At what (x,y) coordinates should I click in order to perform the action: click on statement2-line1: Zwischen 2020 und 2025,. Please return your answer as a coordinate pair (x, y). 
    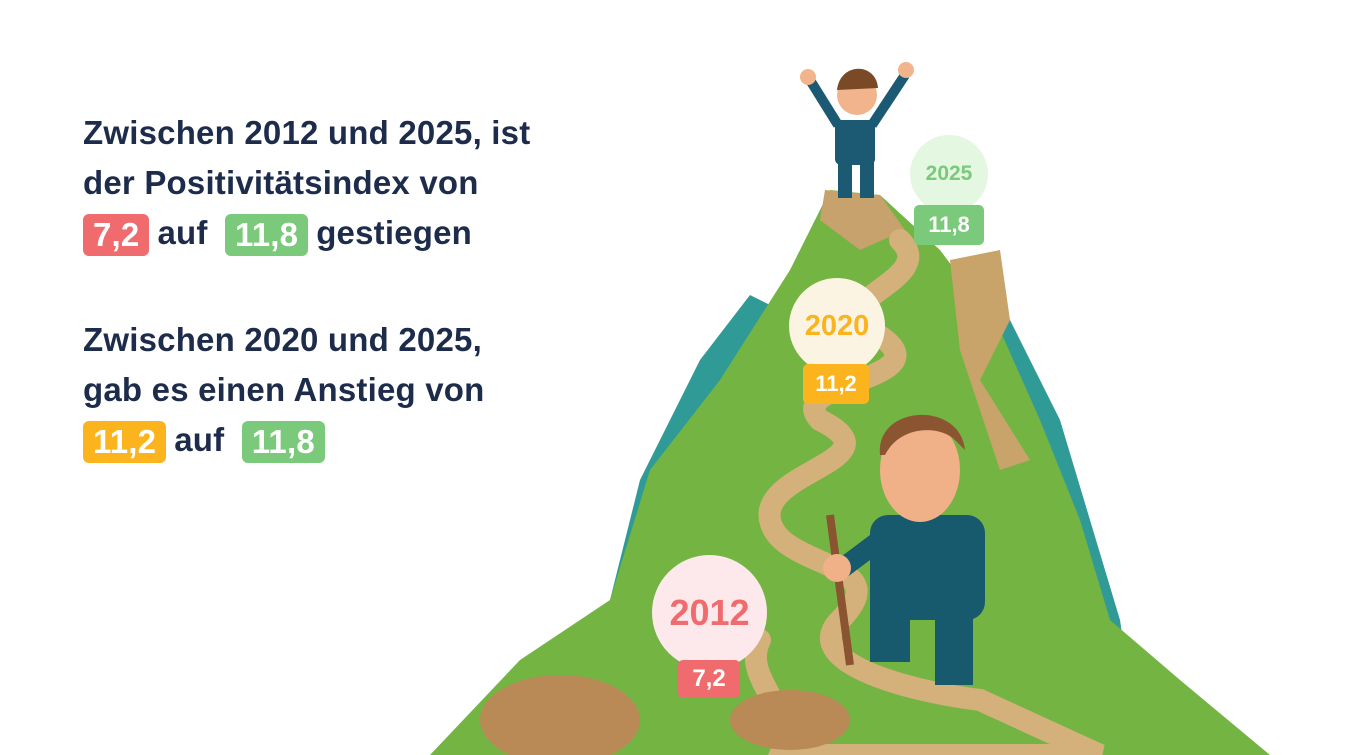
    Looking at the image, I should click on (282, 339).